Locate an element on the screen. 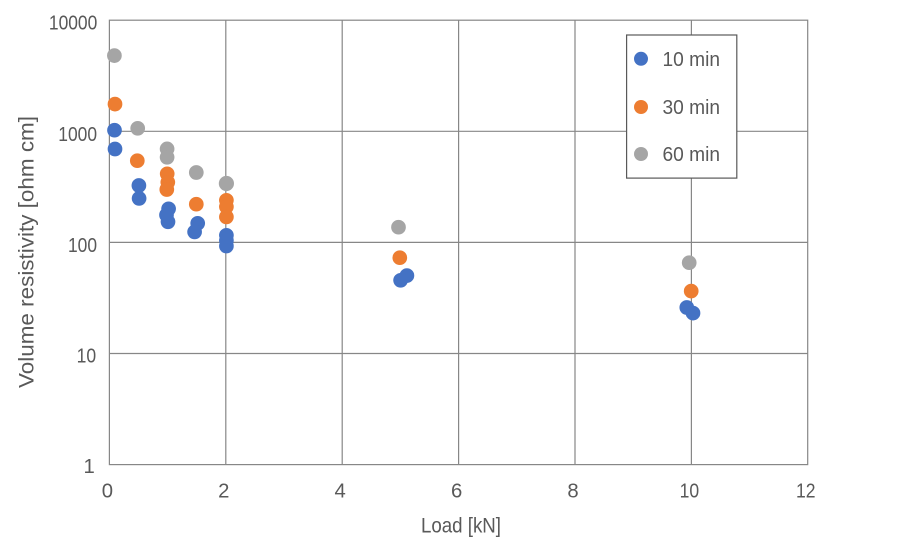 The width and height of the screenshot is (920, 543). svg-text: 30 min is located at coordinates (692, 107).